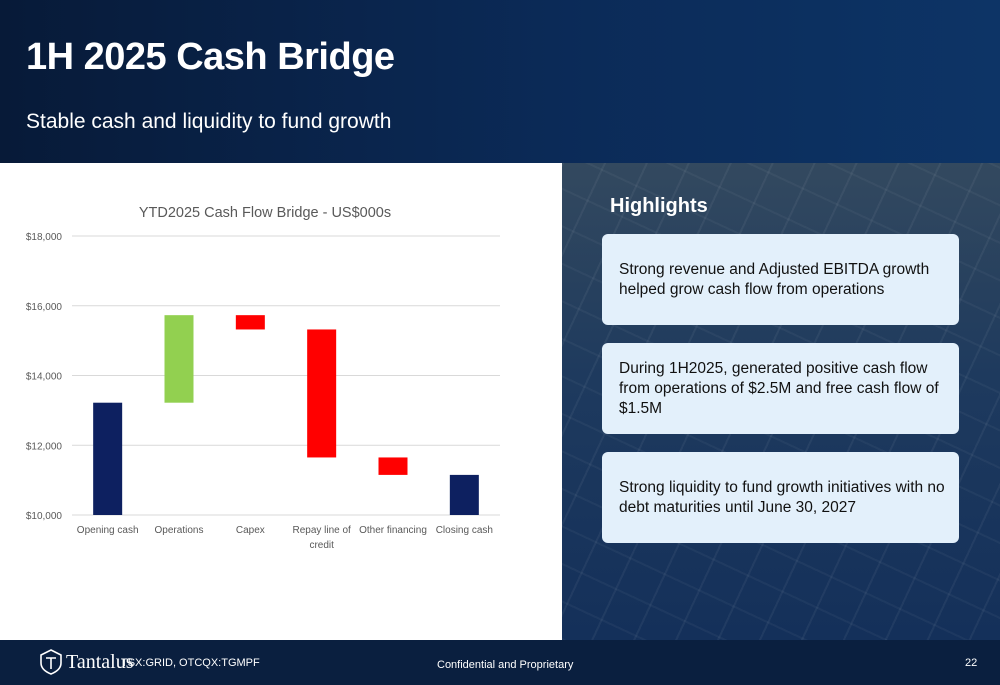  I want to click on chart-title: YTD2025 Cash Flow Bridge - US$000s, so click(265, 213).